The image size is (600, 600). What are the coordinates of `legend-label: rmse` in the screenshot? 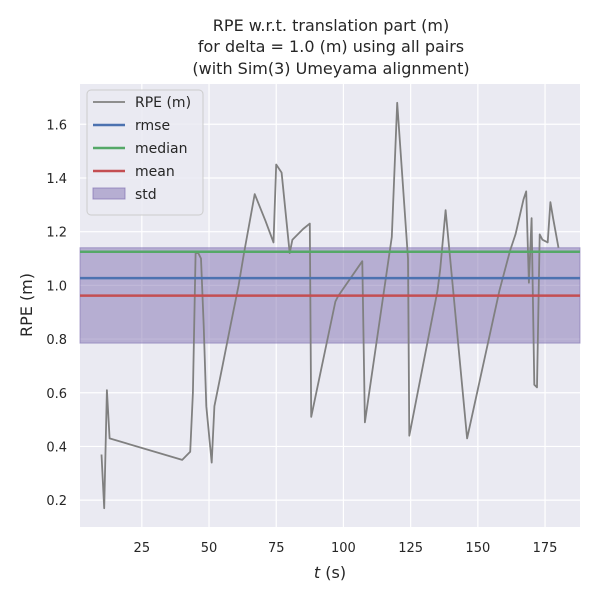 It's located at (152, 126).